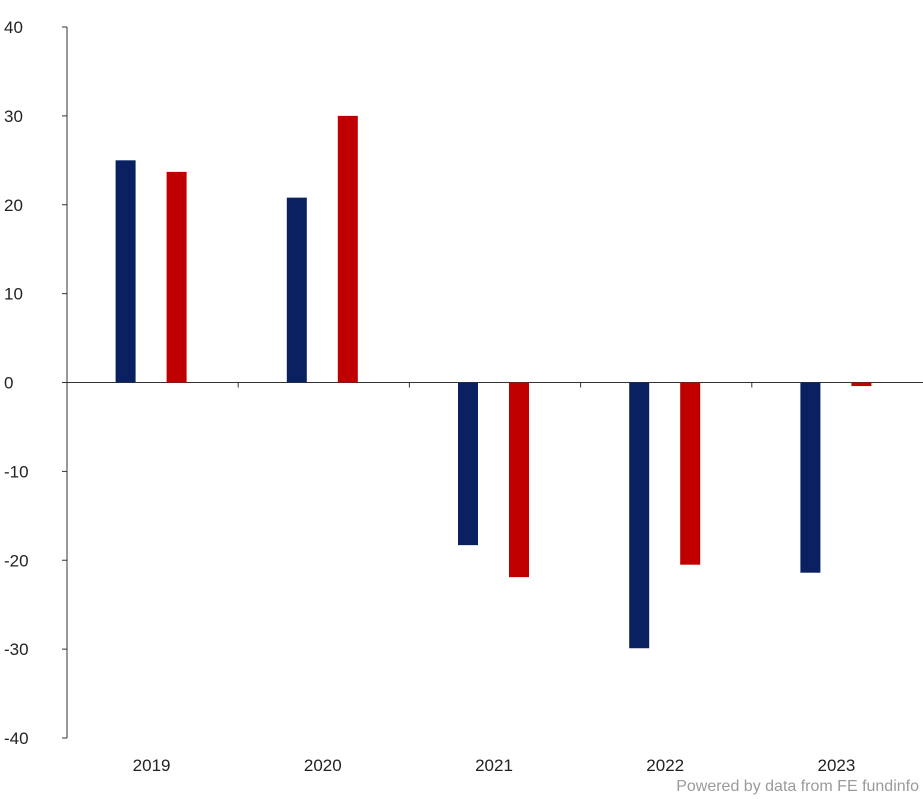 The image size is (923, 799). I want to click on y-tick-label: 20, so click(13, 205).